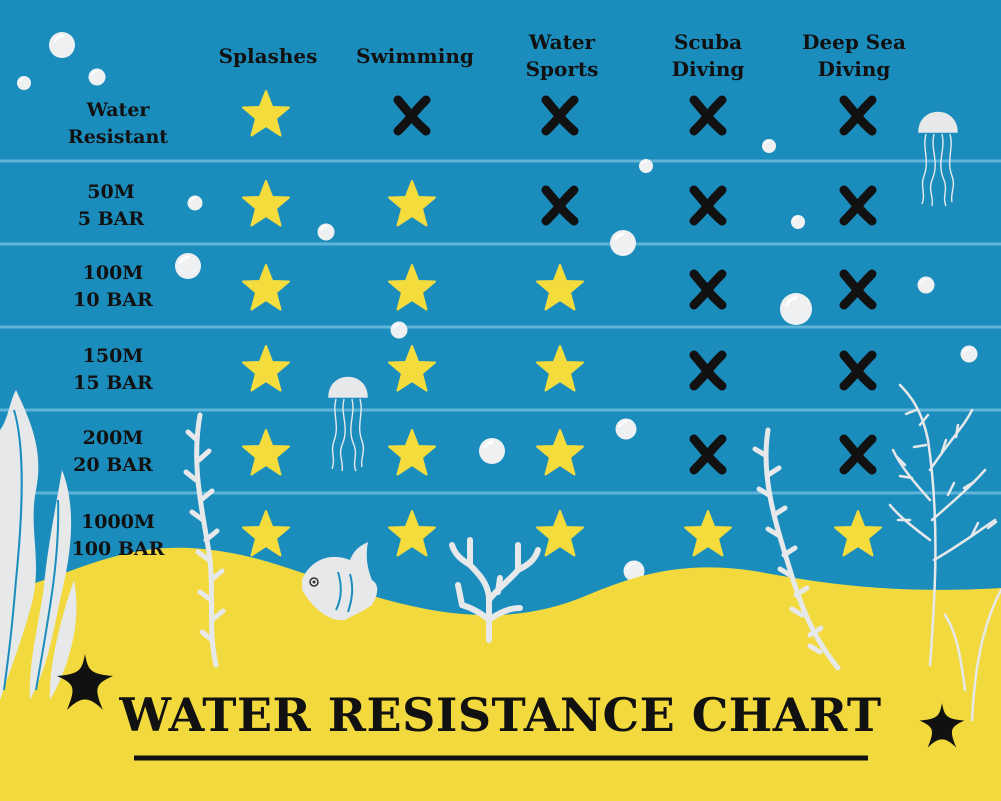 The height and width of the screenshot is (801, 1001). What do you see at coordinates (854, 55) in the screenshot?
I see `column-header-deep-sea-diving: Deep Sea Diving` at bounding box center [854, 55].